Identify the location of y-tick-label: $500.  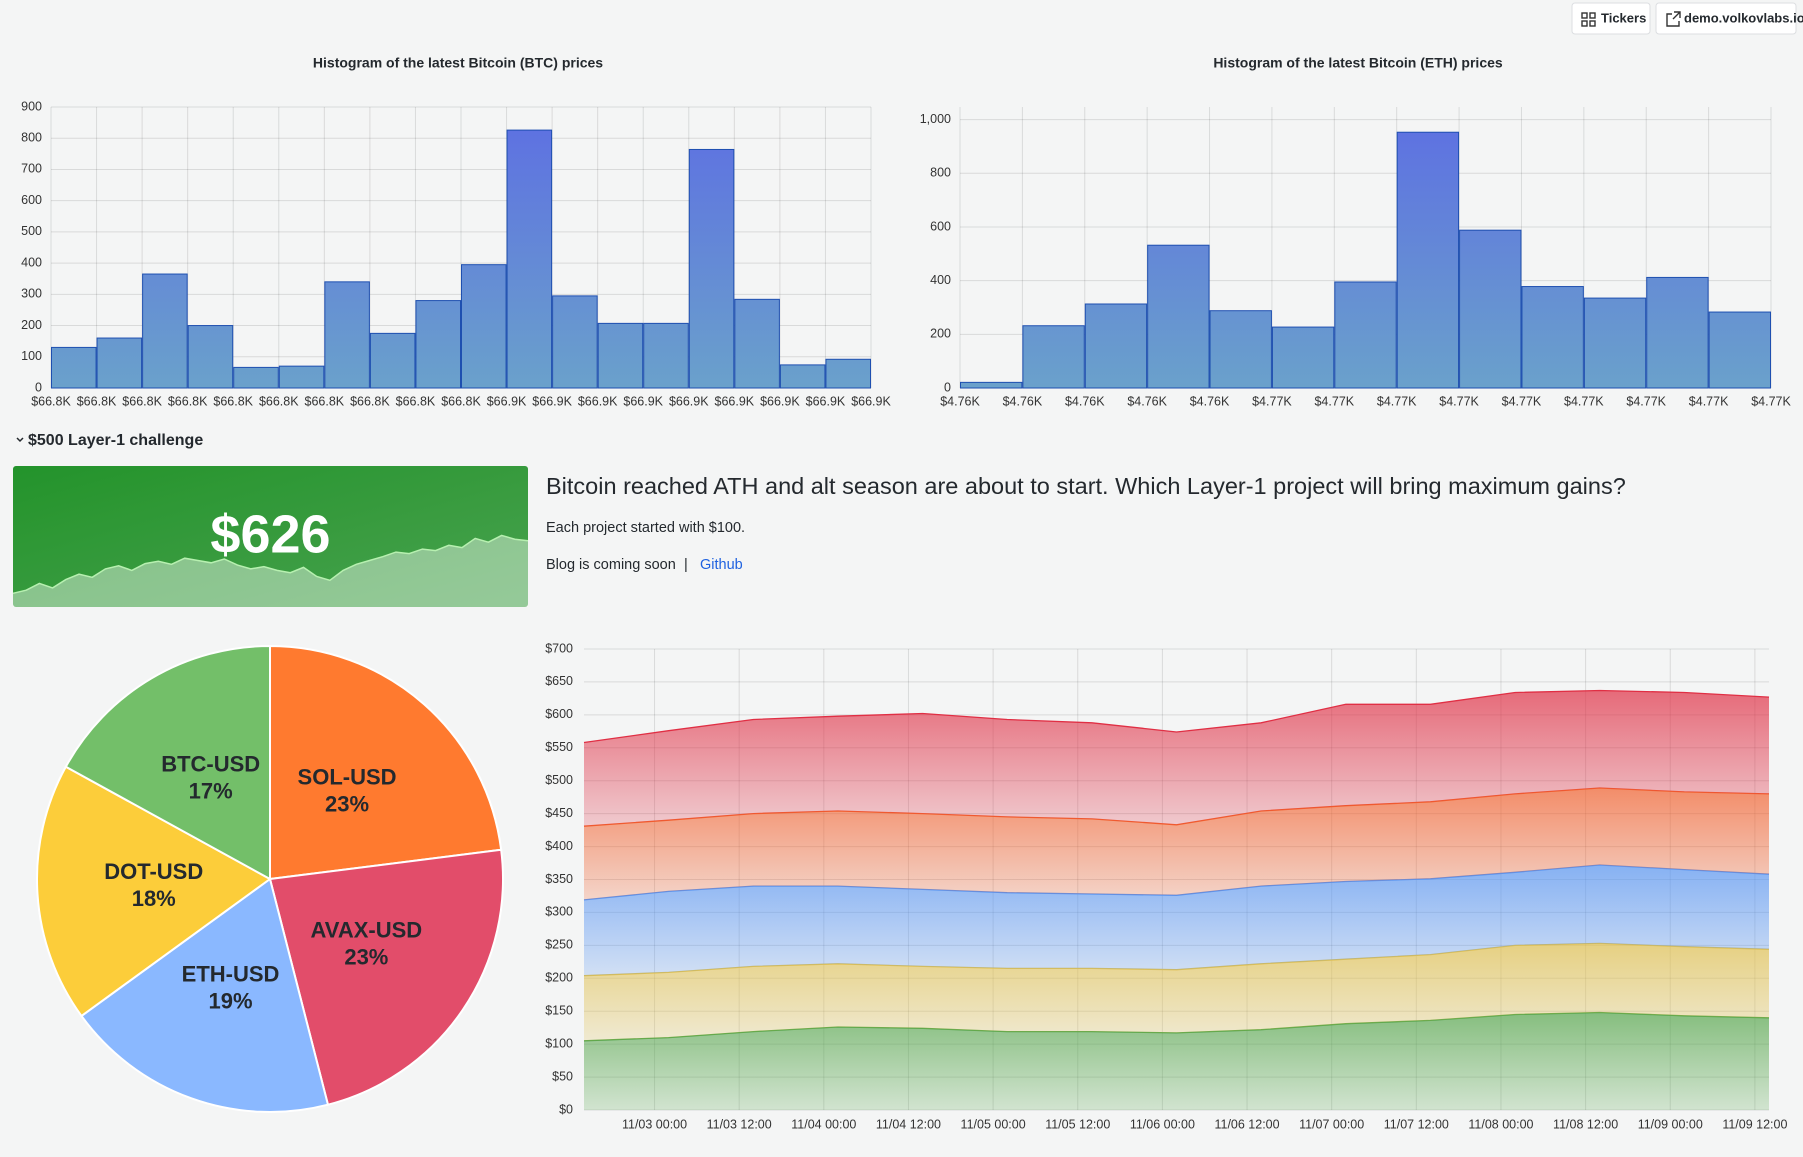
(559, 780).